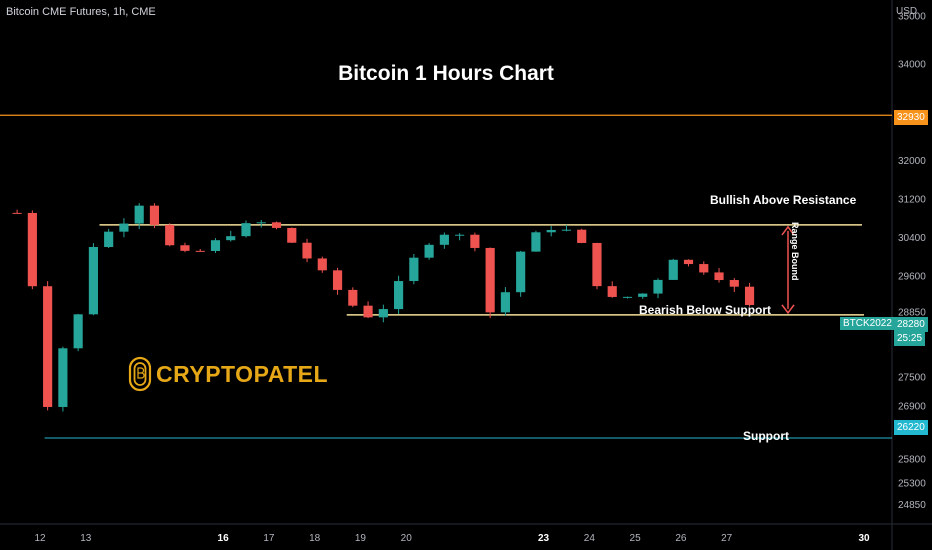  Describe the element at coordinates (795, 251) in the screenshot. I see `range-bound-label: Range Bound` at that location.